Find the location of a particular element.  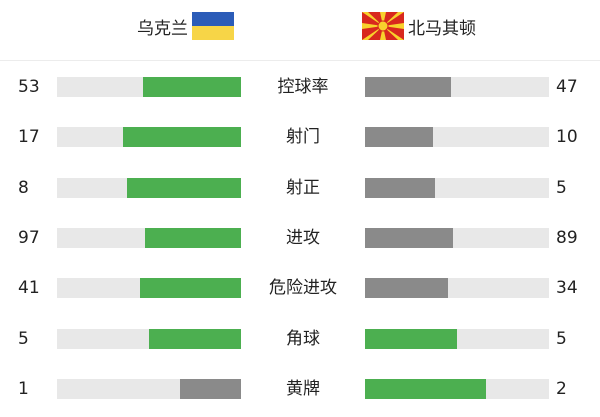

match-header: 乌克兰 北马其顿 is located at coordinates (300, 30).